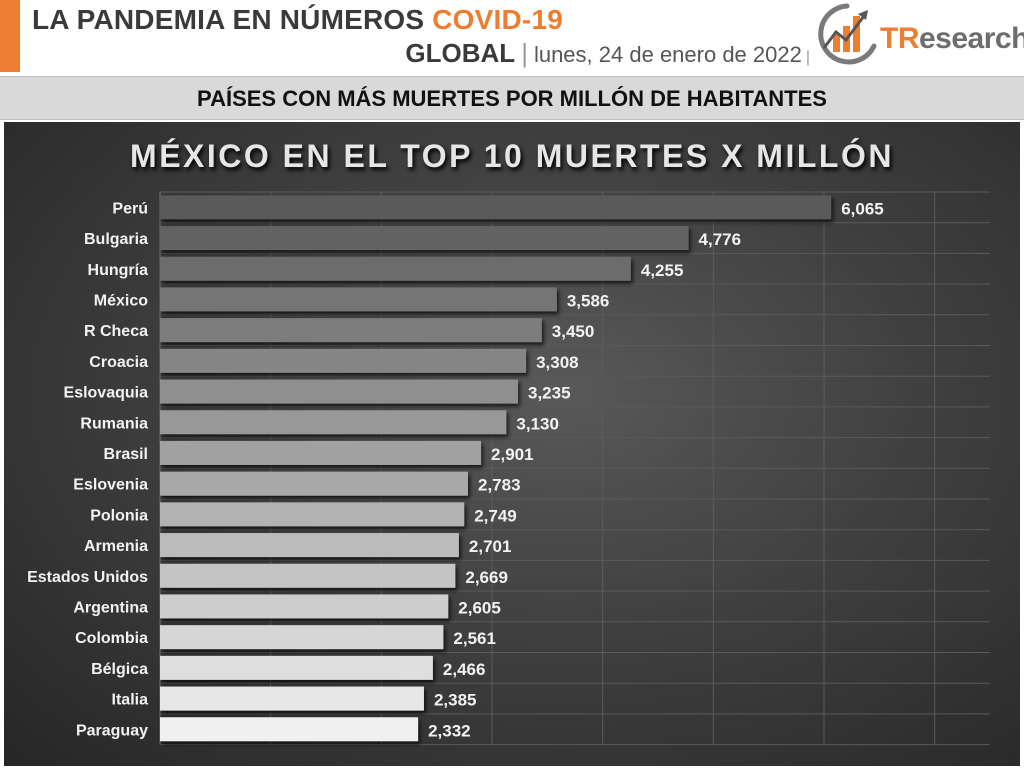  What do you see at coordinates (112, 730) in the screenshot?
I see `category-label: Paraguay` at bounding box center [112, 730].